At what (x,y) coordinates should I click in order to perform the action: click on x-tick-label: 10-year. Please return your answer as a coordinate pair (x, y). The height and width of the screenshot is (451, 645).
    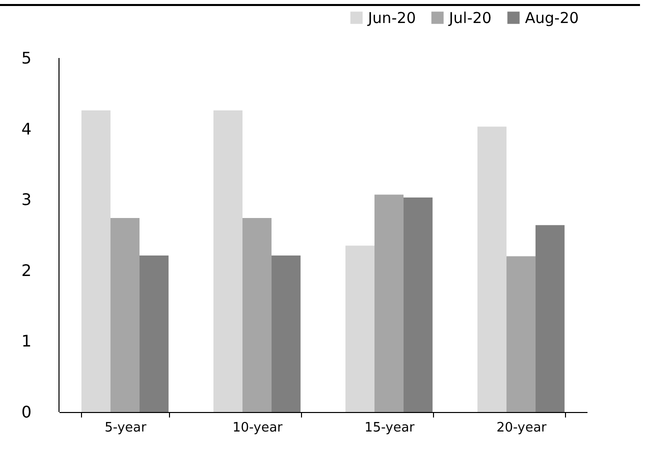
    Looking at the image, I should click on (258, 428).